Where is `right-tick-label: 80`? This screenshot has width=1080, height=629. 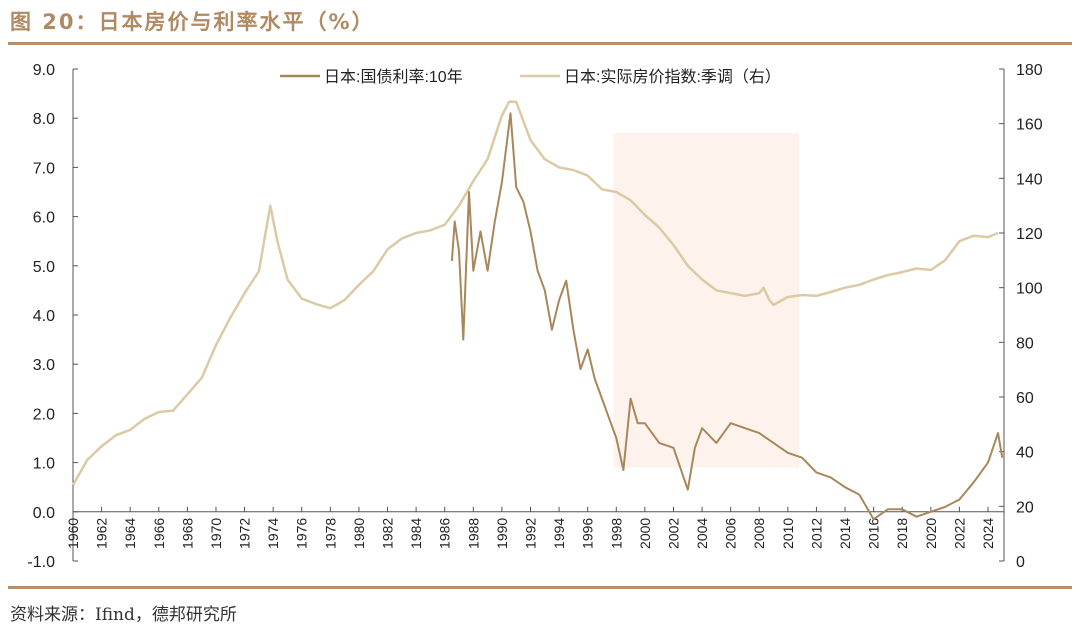
right-tick-label: 80 is located at coordinates (1025, 343).